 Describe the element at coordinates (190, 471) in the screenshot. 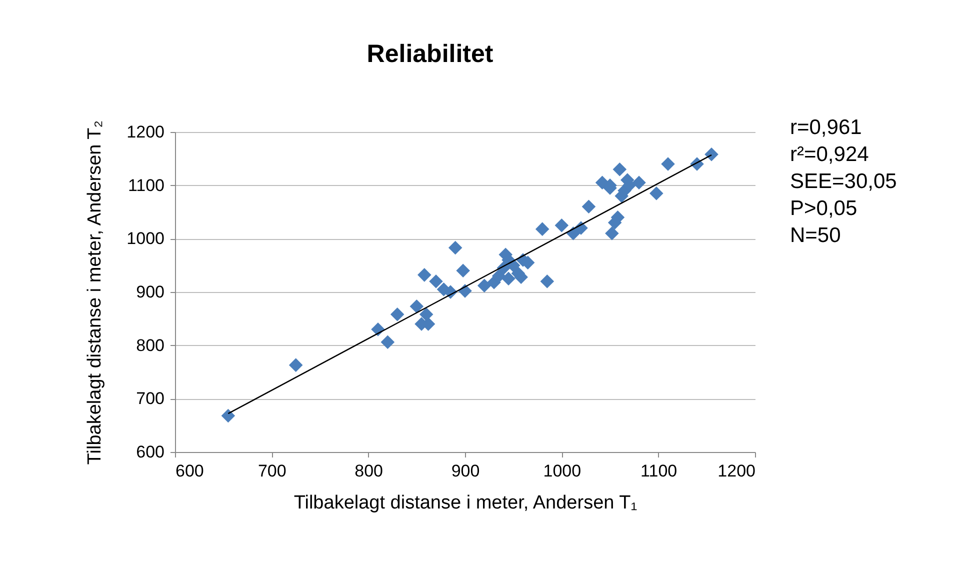

I see `x-tick-label: 600` at that location.